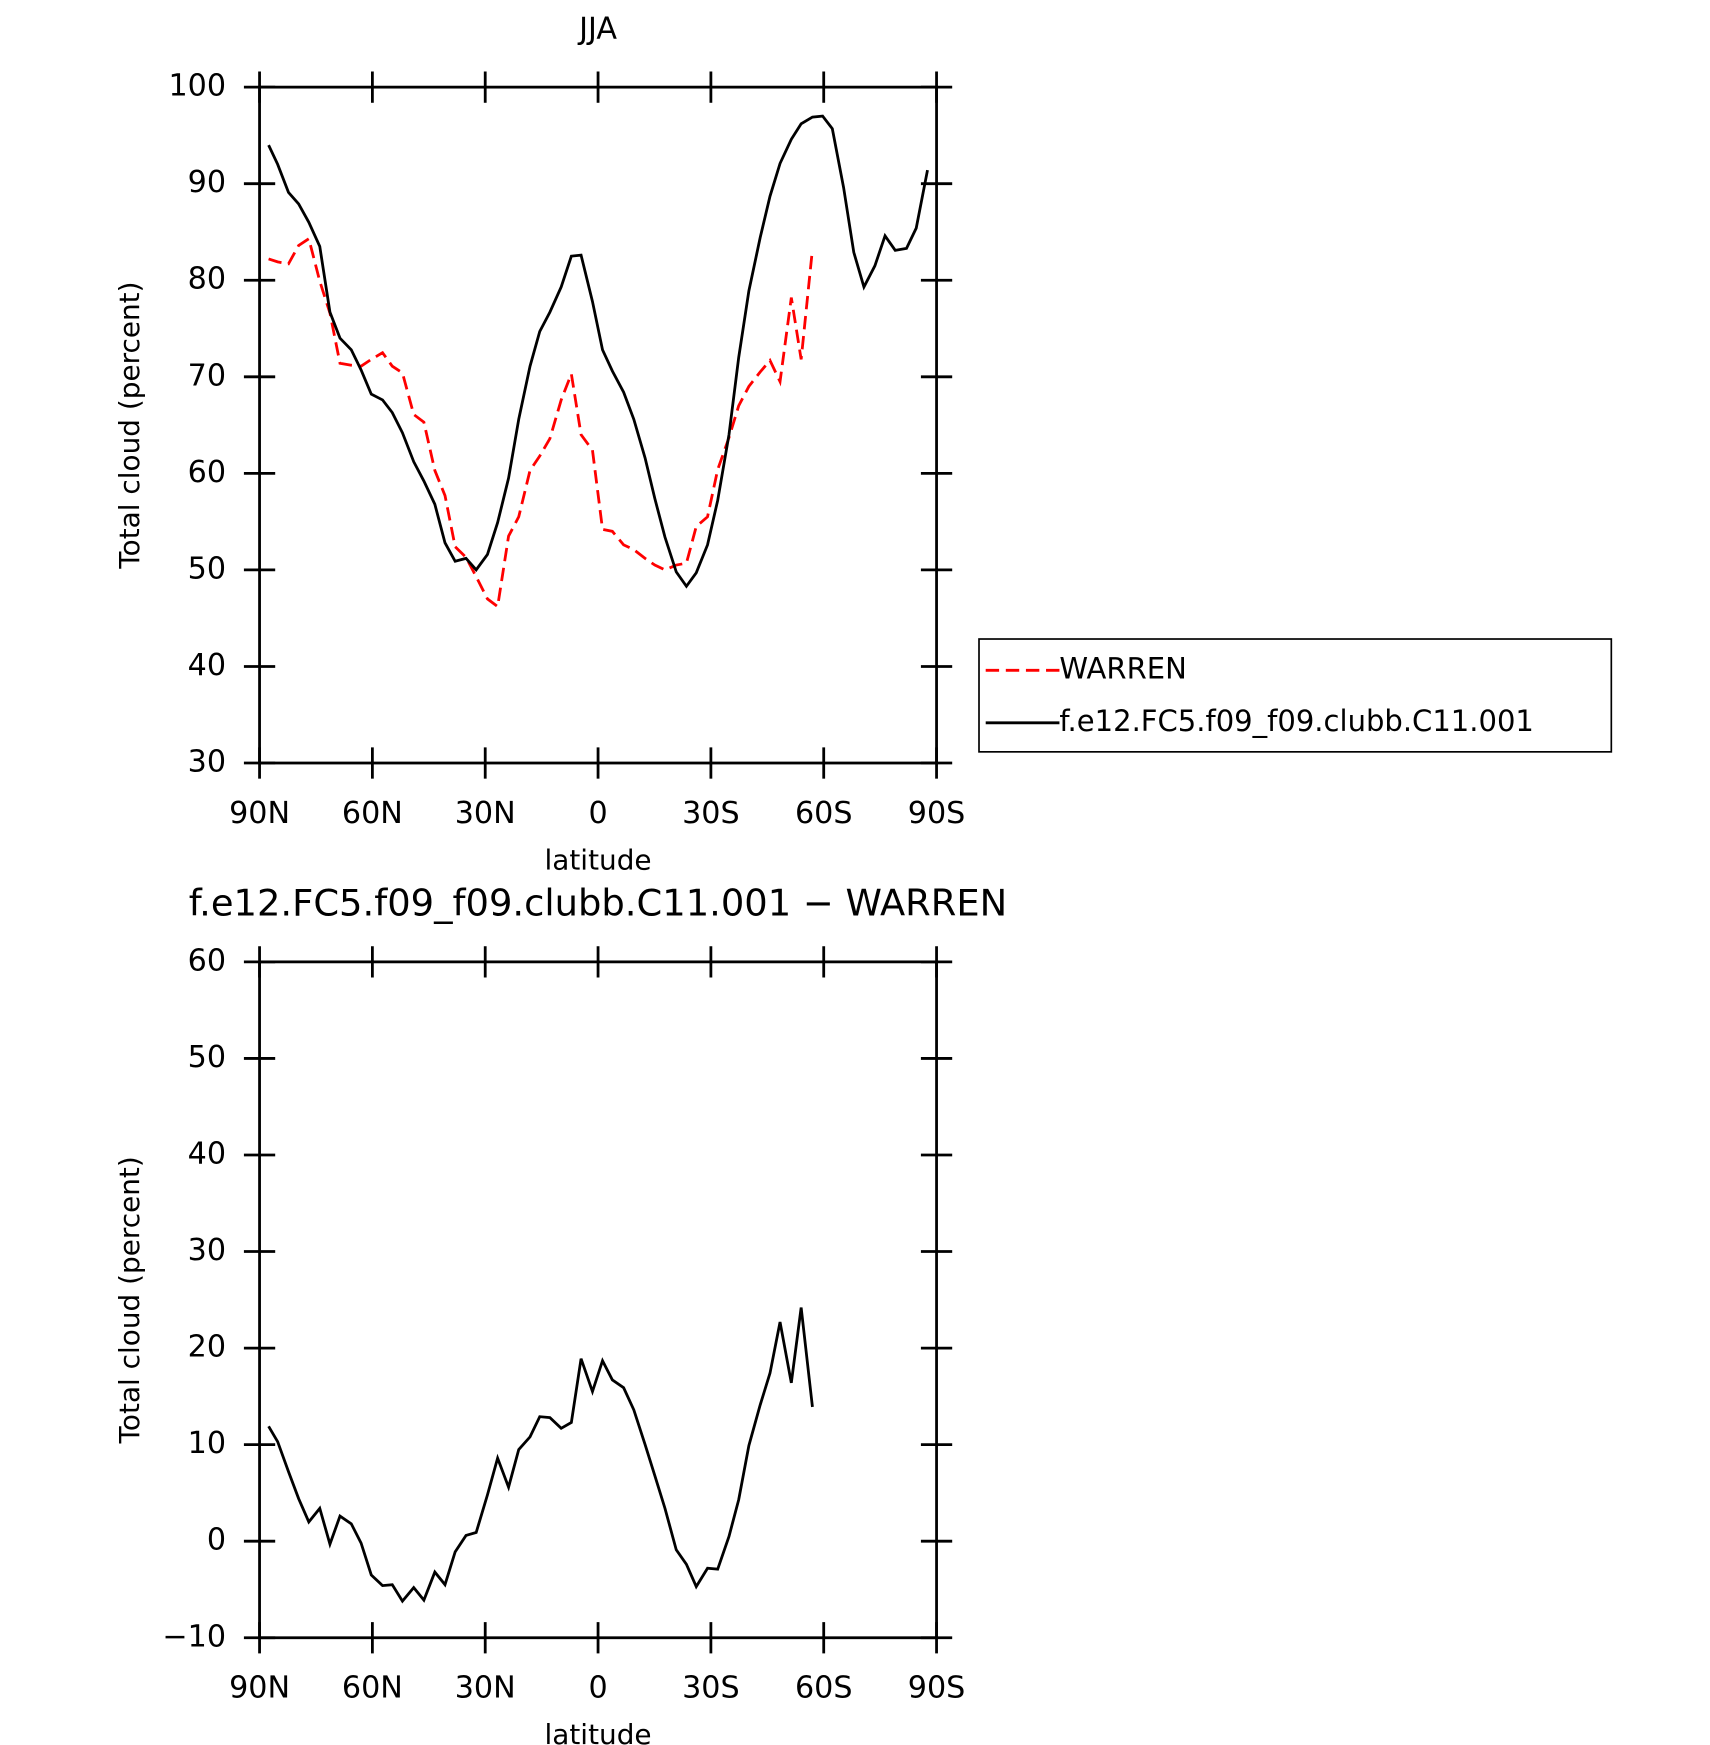 This screenshot has height=1745, width=1710. Describe the element at coordinates (598, 902) in the screenshot. I see `chart-title: f.e12.FC5.f09_f09.clubb.C11.001 − WARREN` at that location.